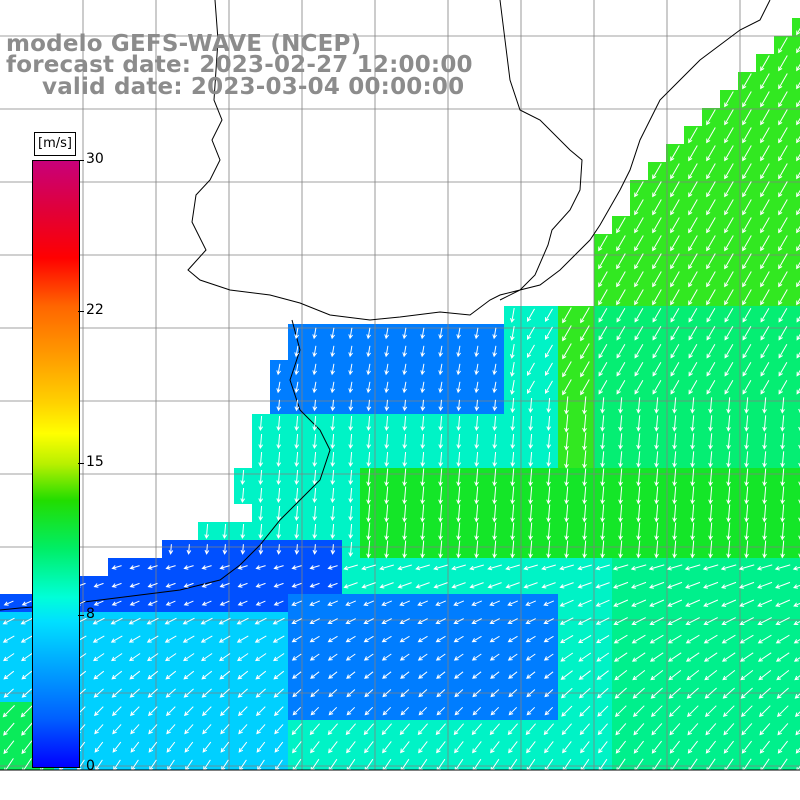 Image resolution: width=800 pixels, height=800 pixels. Describe the element at coordinates (81, 615) in the screenshot. I see `colorbar-tick` at that location.